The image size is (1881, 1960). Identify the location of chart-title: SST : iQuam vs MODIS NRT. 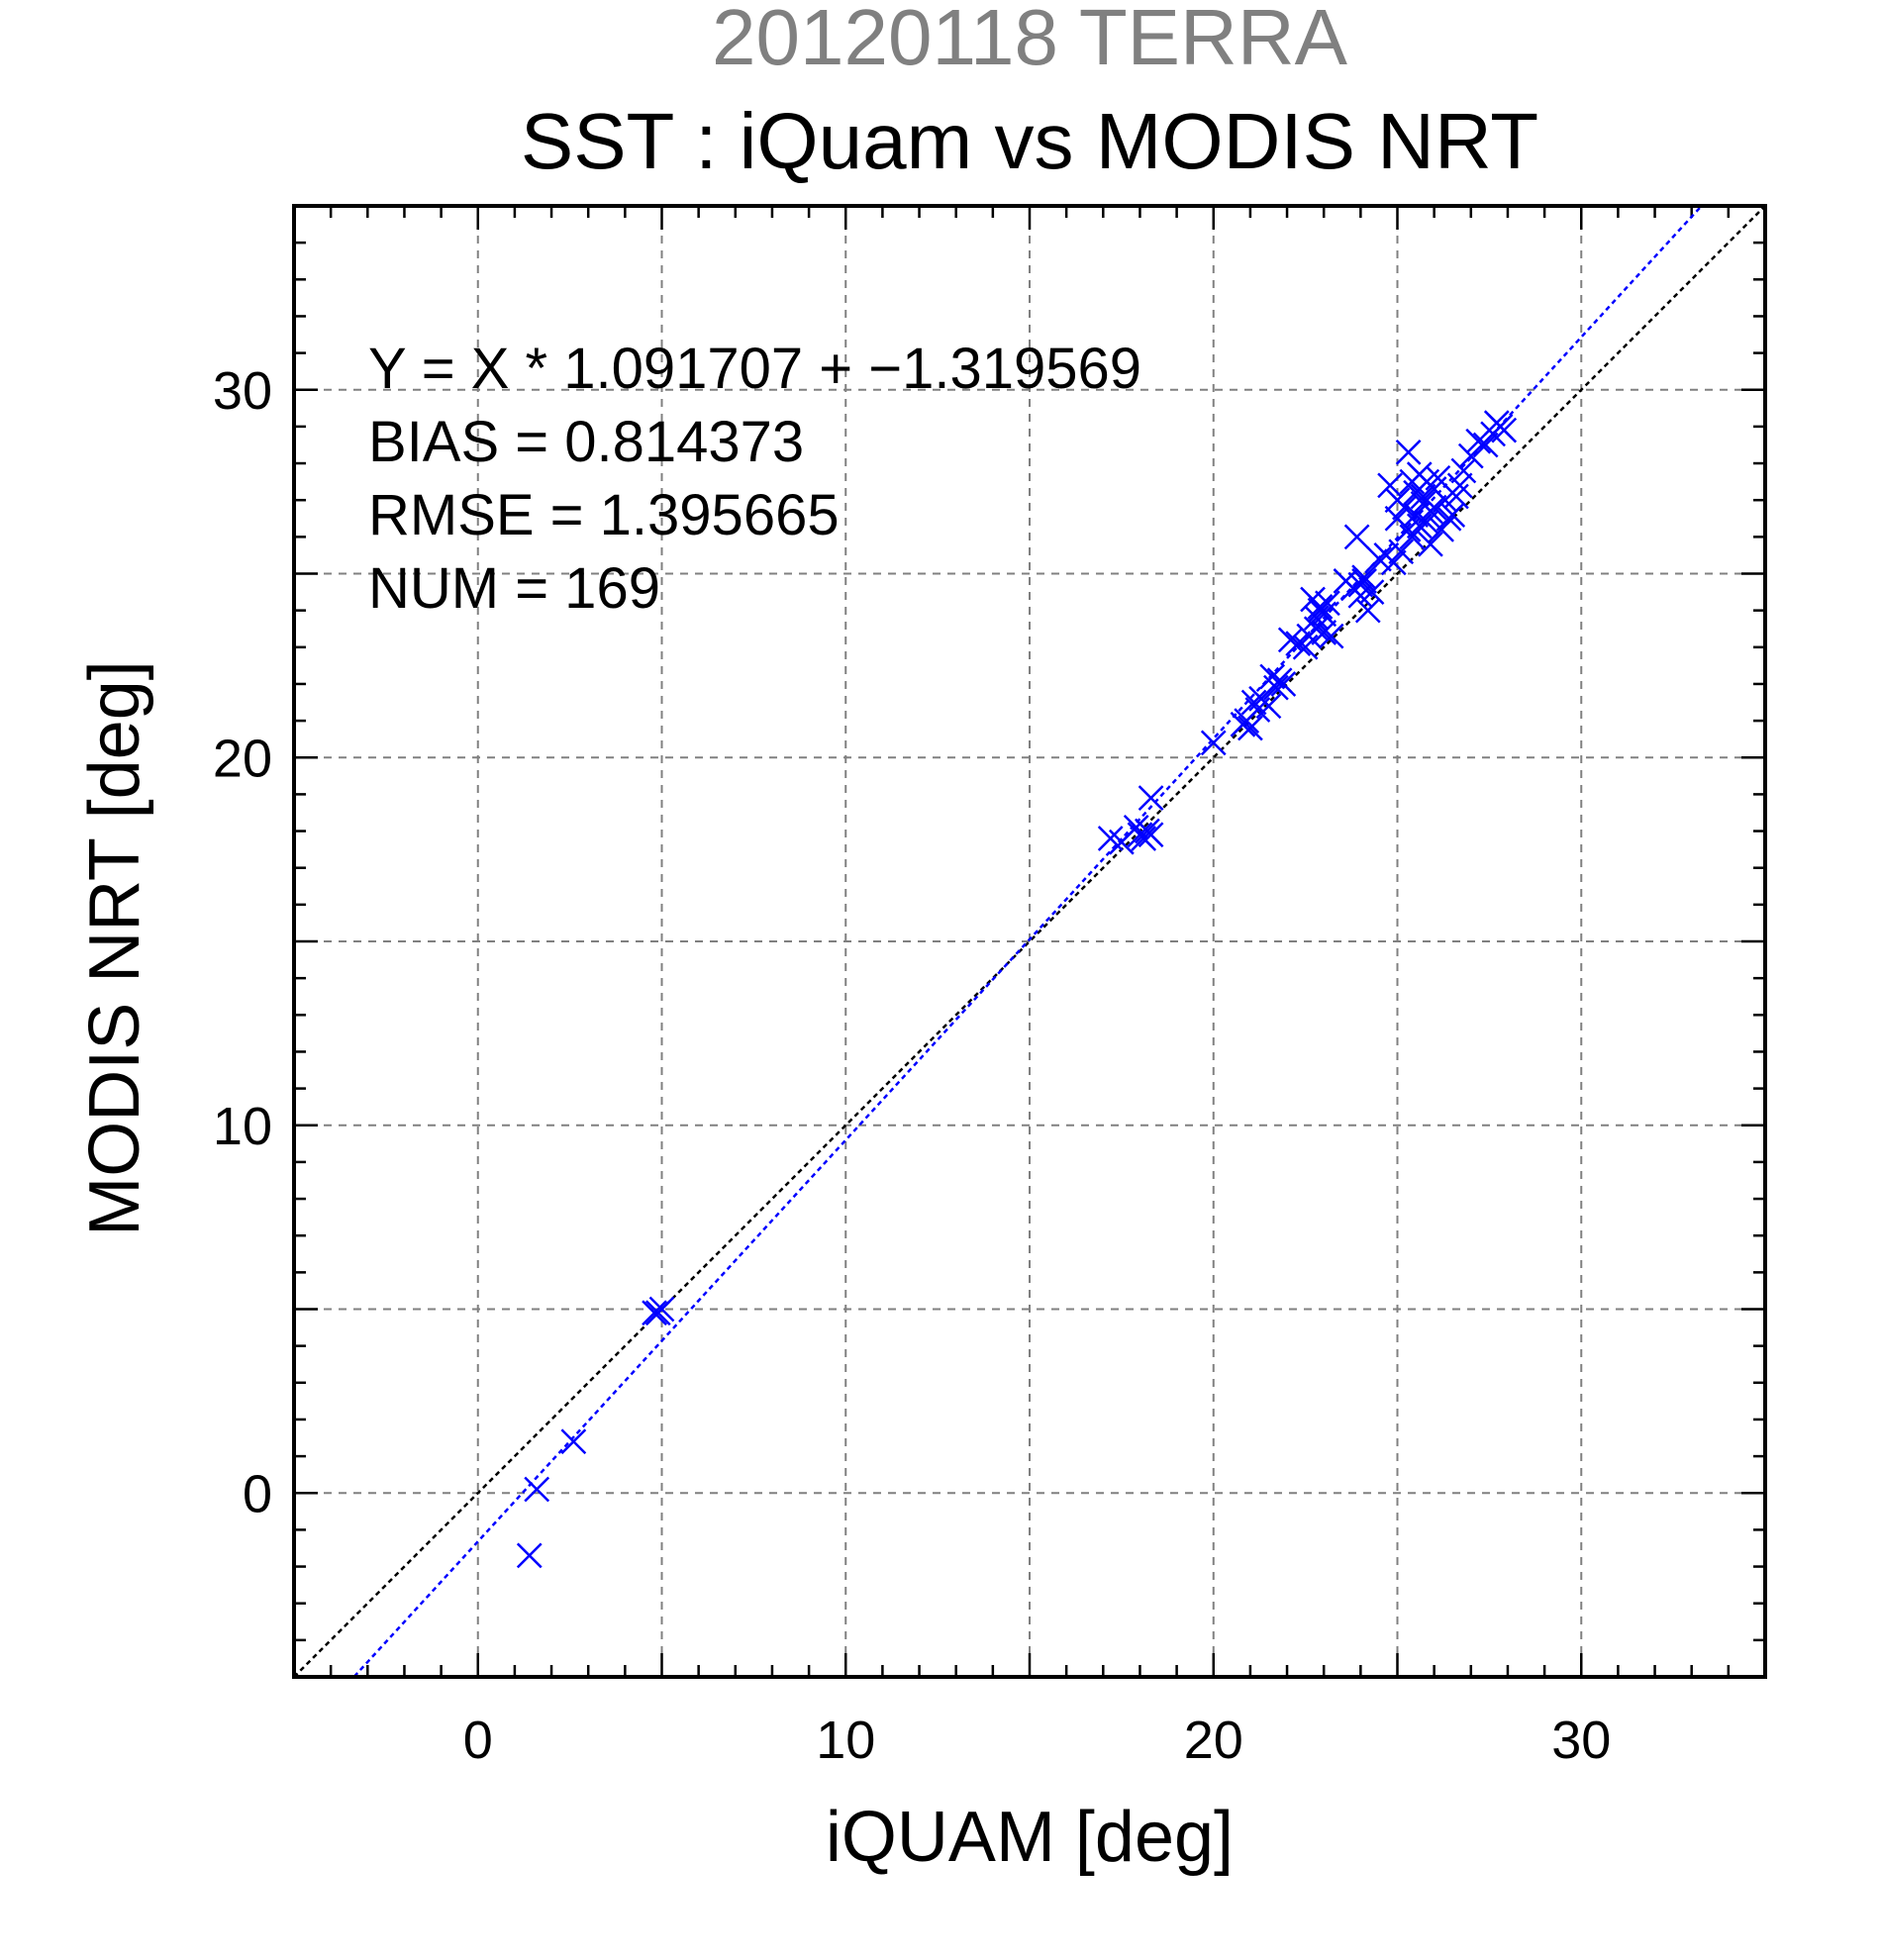
(1030, 141).